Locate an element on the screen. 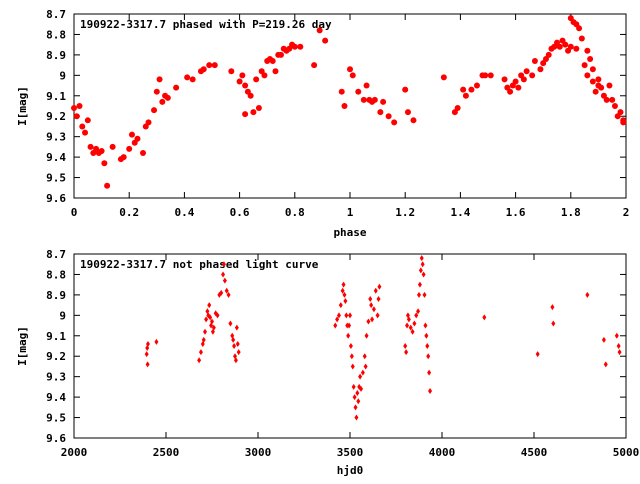 Image resolution: width=640 pixels, height=484 pixels. y-tick-label: 8.8 is located at coordinates (56, 274).